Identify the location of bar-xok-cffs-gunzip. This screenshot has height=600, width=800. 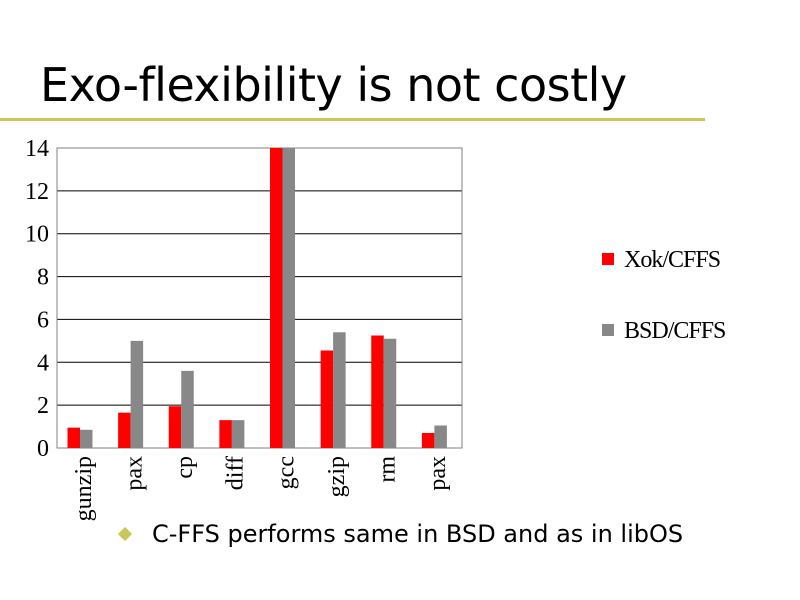
(73, 437).